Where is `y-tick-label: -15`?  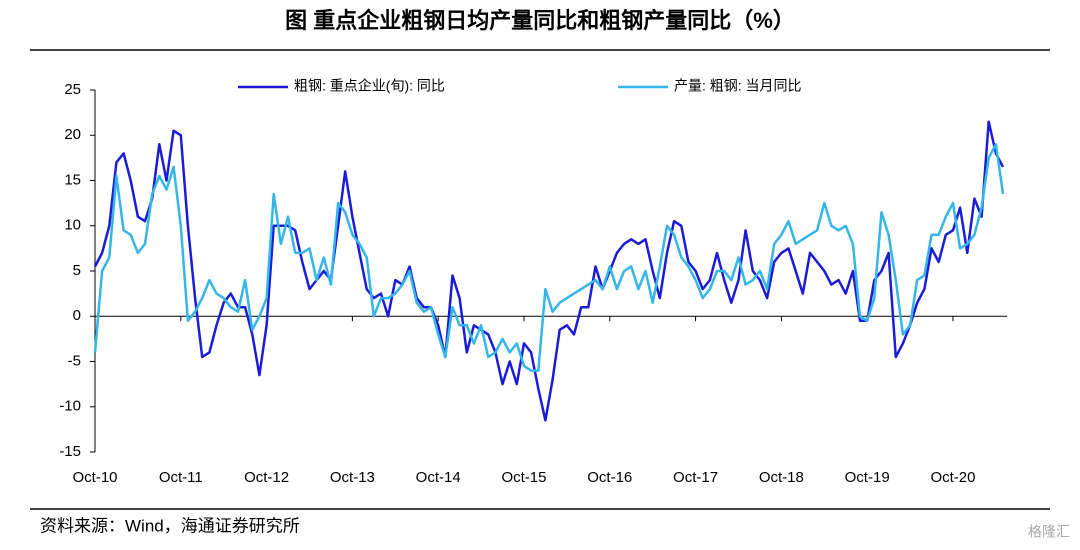
y-tick-label: -15 is located at coordinates (70, 451).